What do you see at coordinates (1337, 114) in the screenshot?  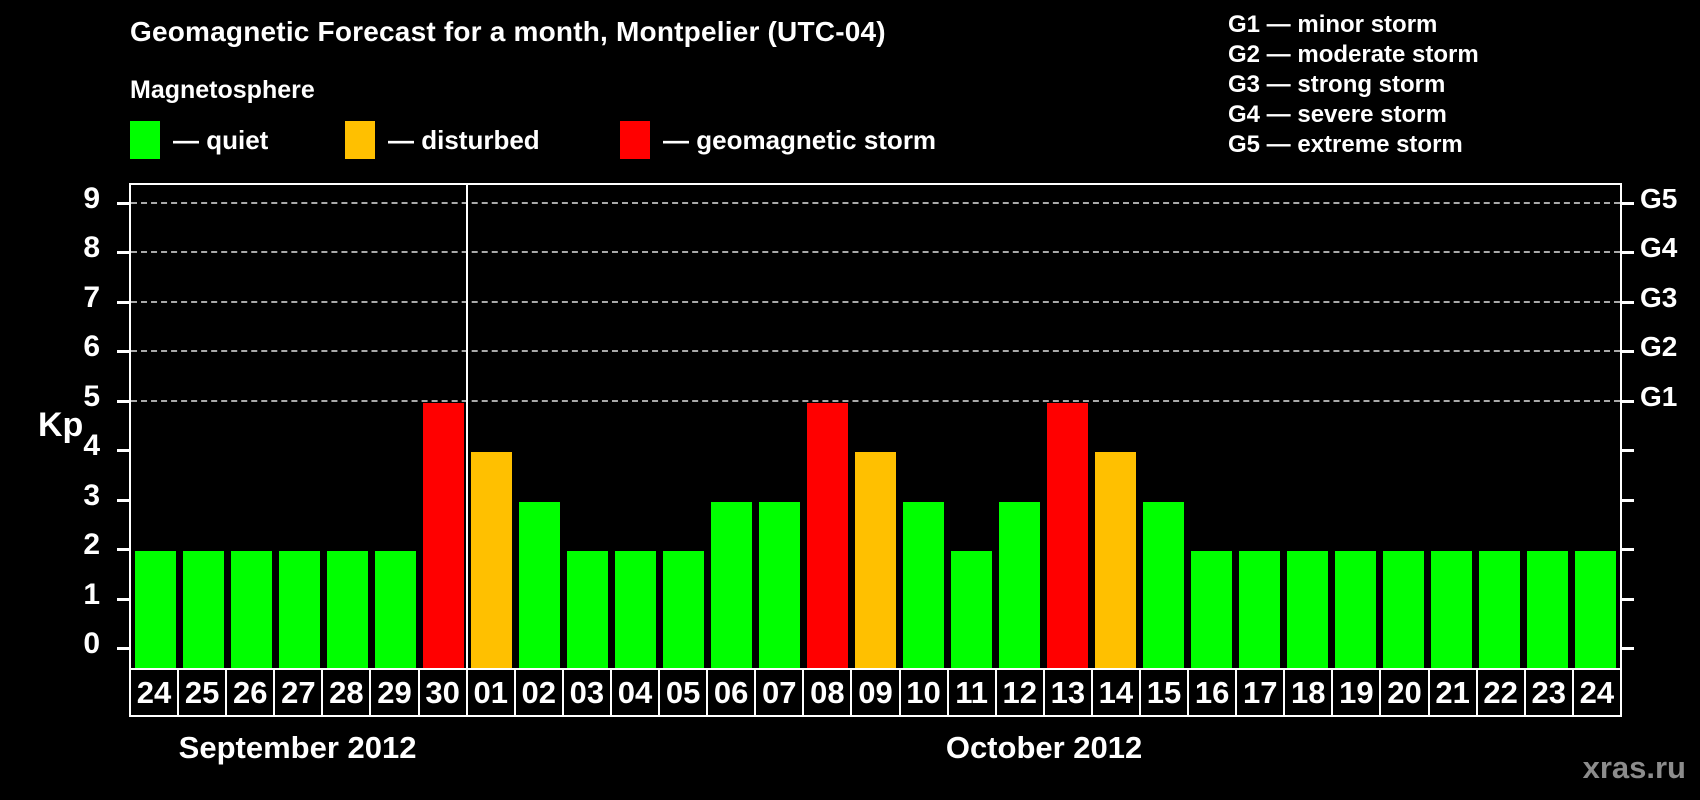 I see `g-legend-line: G4 — severe storm` at bounding box center [1337, 114].